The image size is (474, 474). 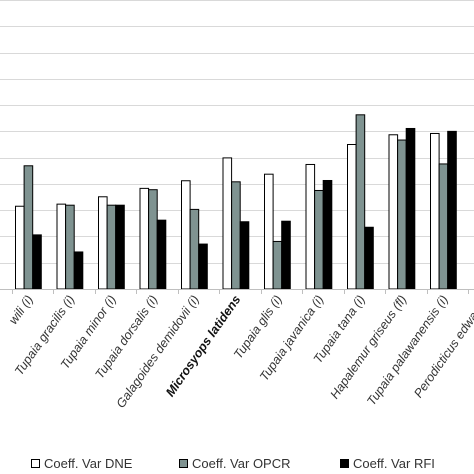 What do you see at coordinates (368, 347) in the screenshot?
I see `category-label-9: Hapalemur griseus (fl)` at bounding box center [368, 347].